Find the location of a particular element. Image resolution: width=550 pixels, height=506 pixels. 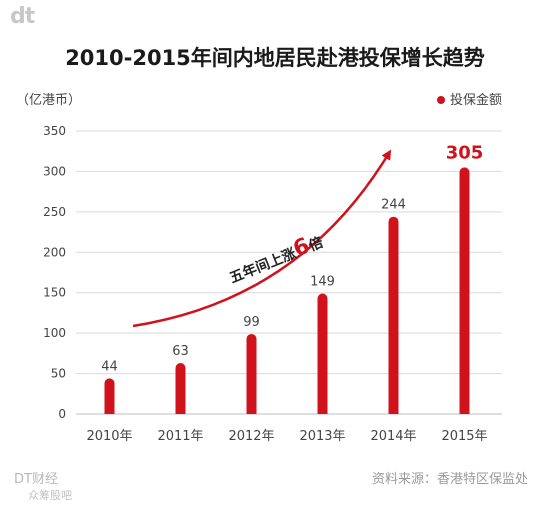

chart-title: 2010-2015年间内地居民赴港投保增长趋势 is located at coordinates (275, 58).